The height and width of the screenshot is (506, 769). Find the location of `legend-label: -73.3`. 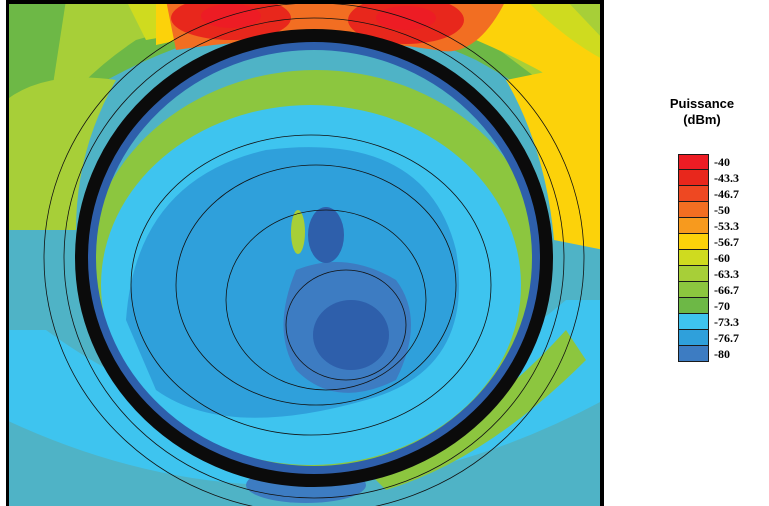

legend-label: -73.3 is located at coordinates (726, 322).